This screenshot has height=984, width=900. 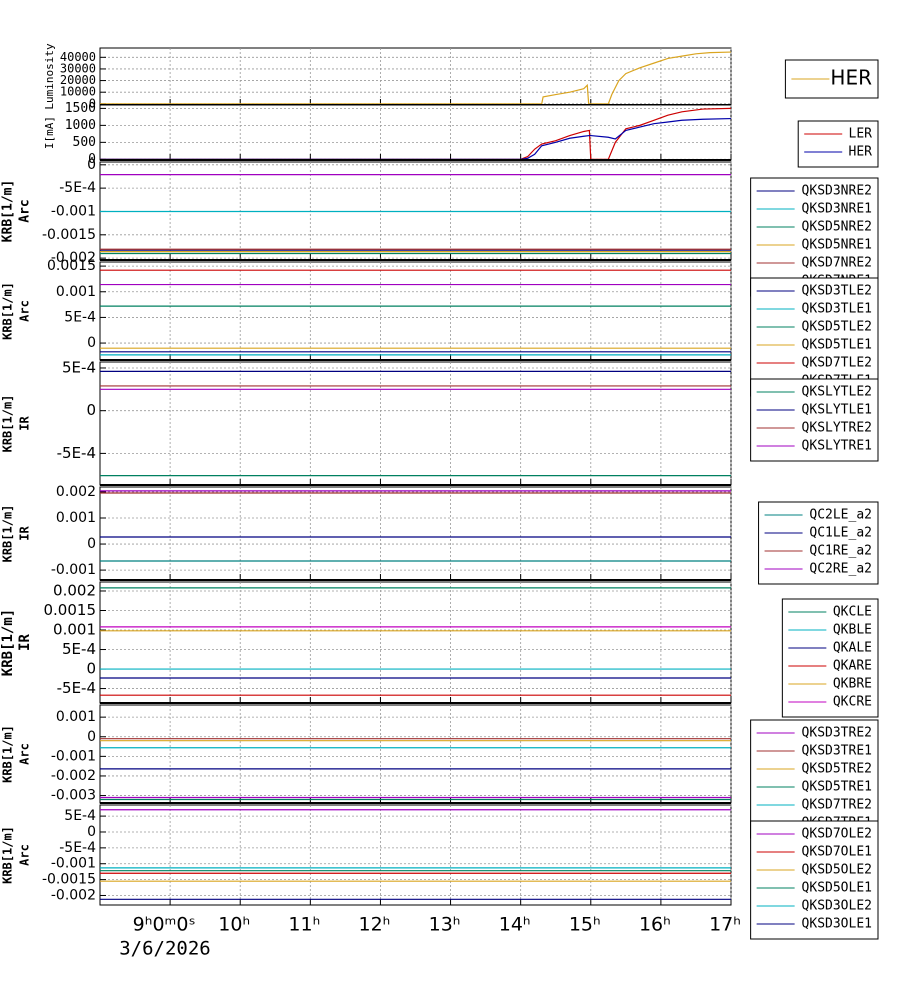 I want to click on legend-label: QKSD5OLE1, so click(x=837, y=888).